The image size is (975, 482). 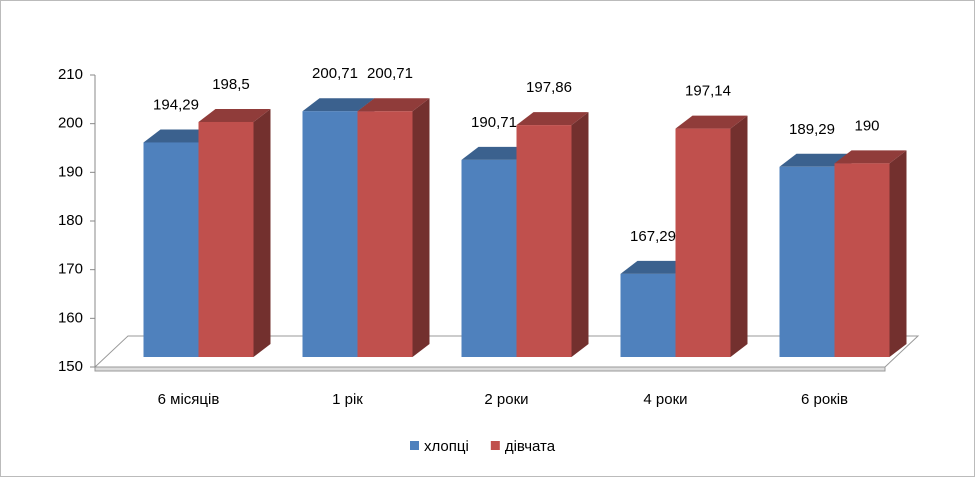 What do you see at coordinates (70, 123) in the screenshot?
I see `y-tick-label: 200` at bounding box center [70, 123].